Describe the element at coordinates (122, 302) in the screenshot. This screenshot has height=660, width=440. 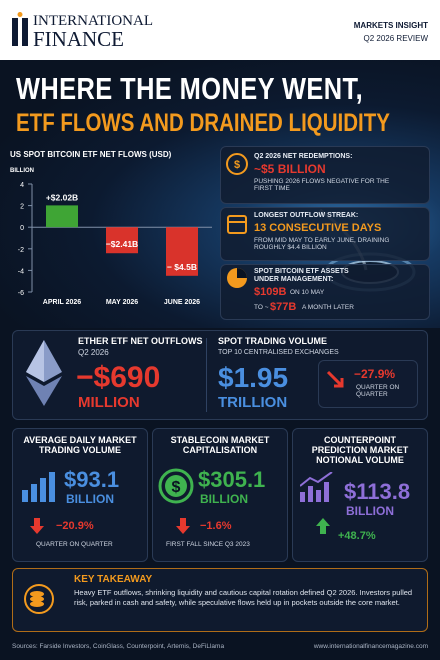
I see `x-tick-label: MAY 2026` at that location.